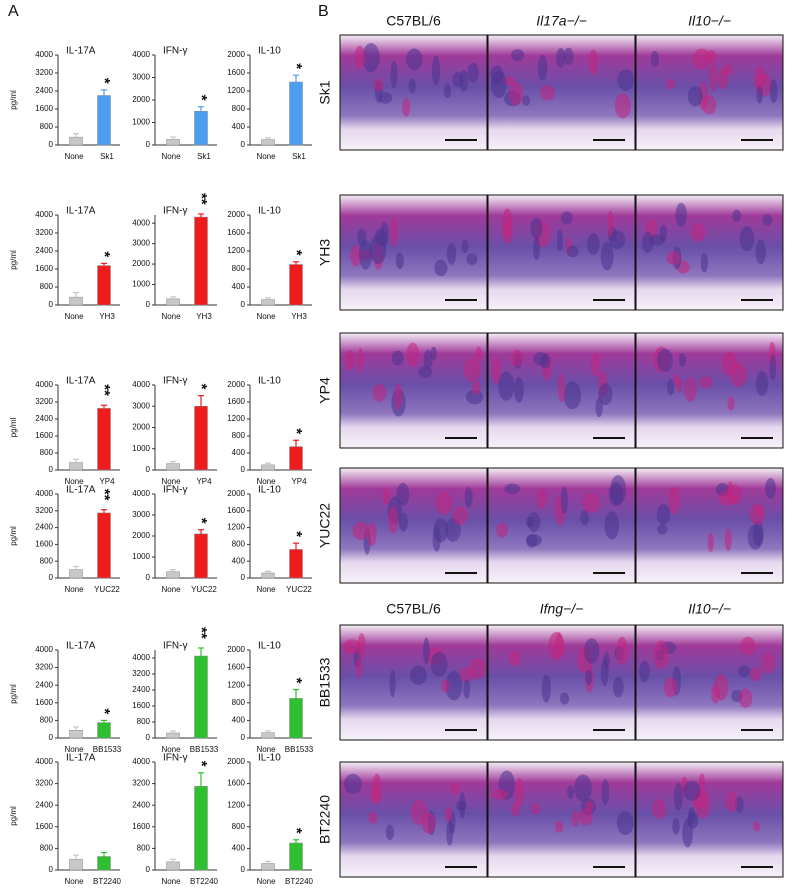 The width and height of the screenshot is (789, 896). I want to click on y-tick-label: 1600, so click(44, 108).